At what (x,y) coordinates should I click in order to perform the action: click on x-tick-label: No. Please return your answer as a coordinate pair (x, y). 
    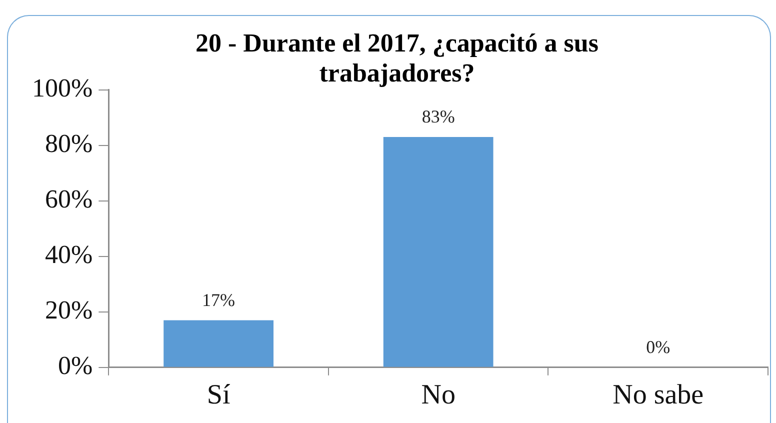
    Looking at the image, I should click on (438, 395).